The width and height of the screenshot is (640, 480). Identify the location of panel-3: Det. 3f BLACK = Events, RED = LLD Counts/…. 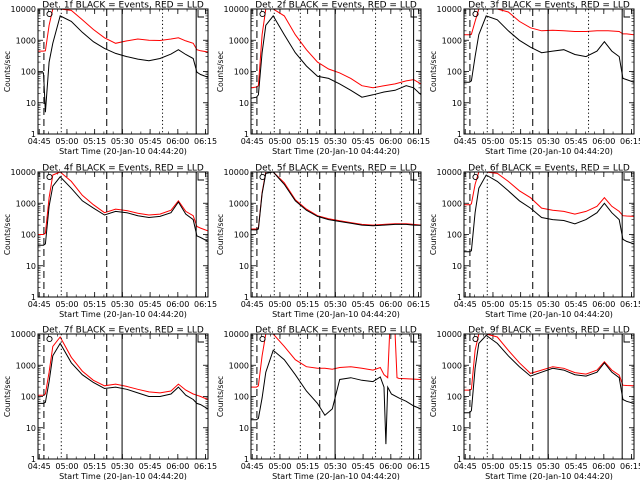
(534, 79).